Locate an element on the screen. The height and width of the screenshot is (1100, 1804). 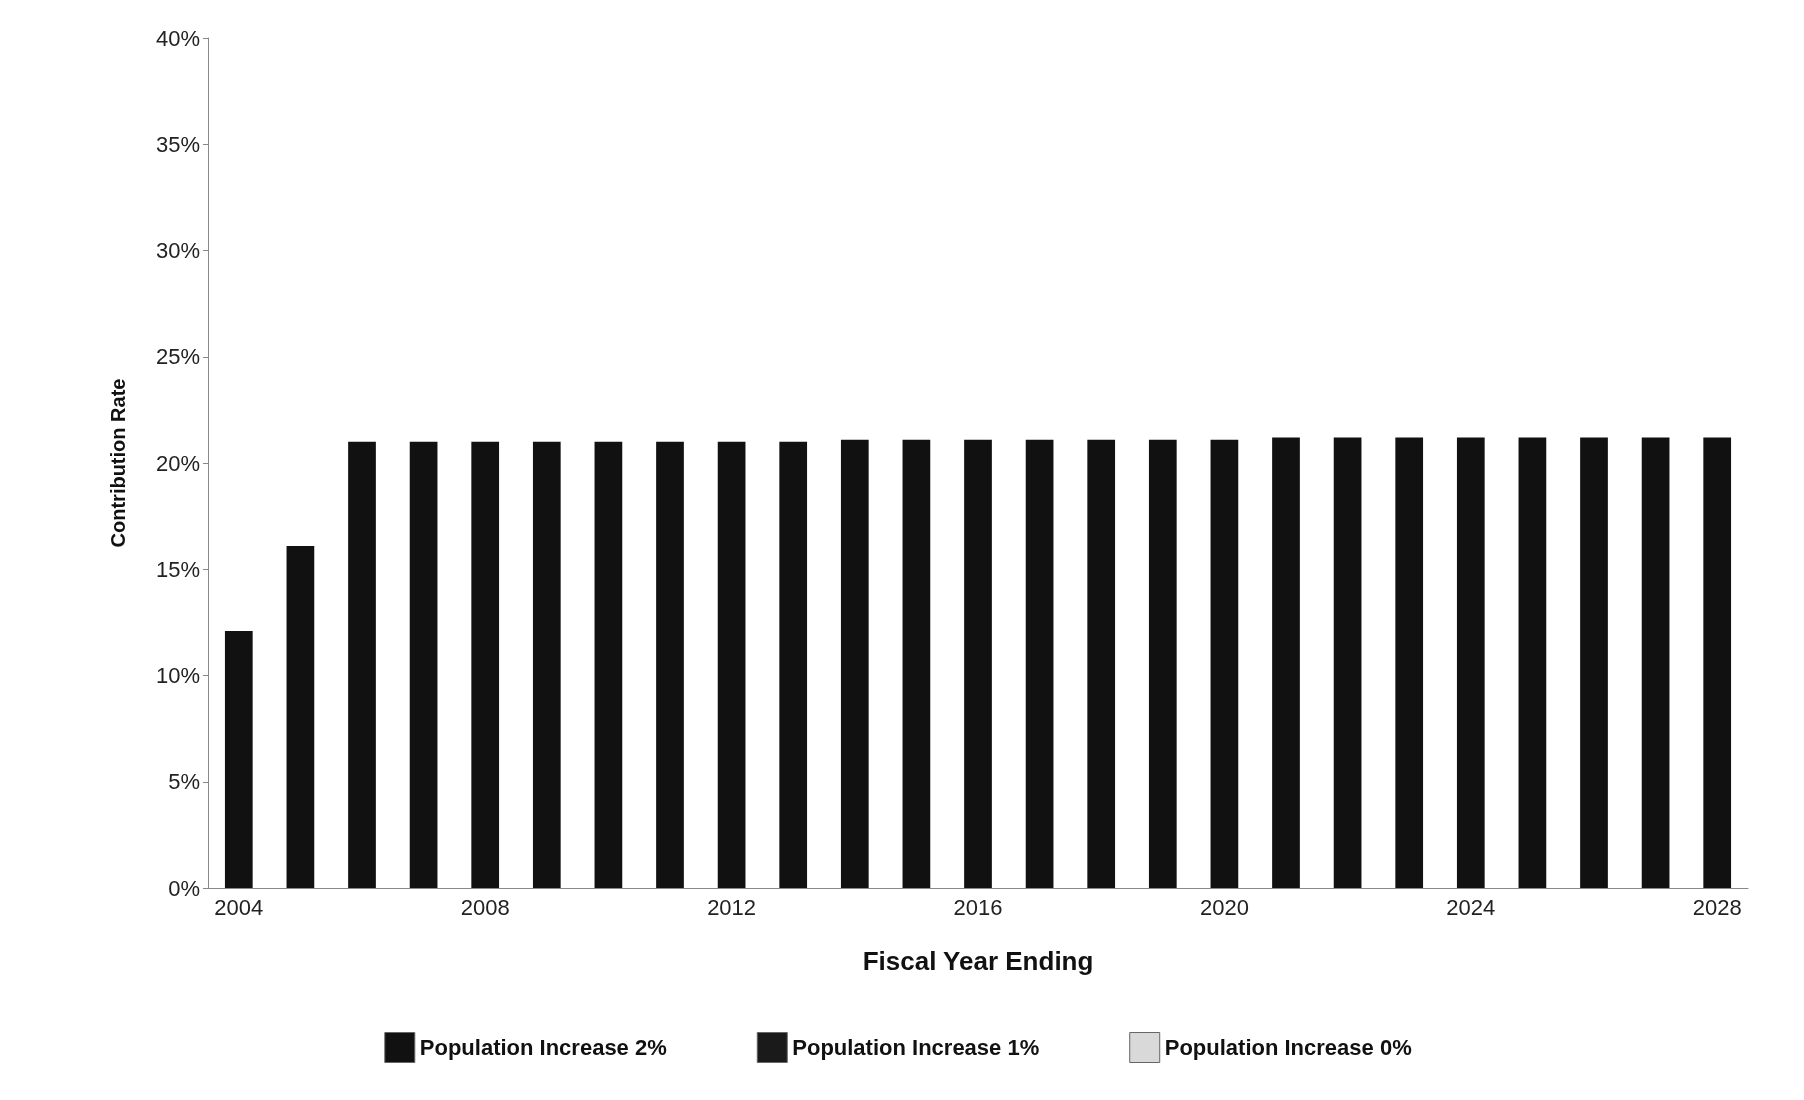
legend-label: Population Increase 2% is located at coordinates (543, 1047).